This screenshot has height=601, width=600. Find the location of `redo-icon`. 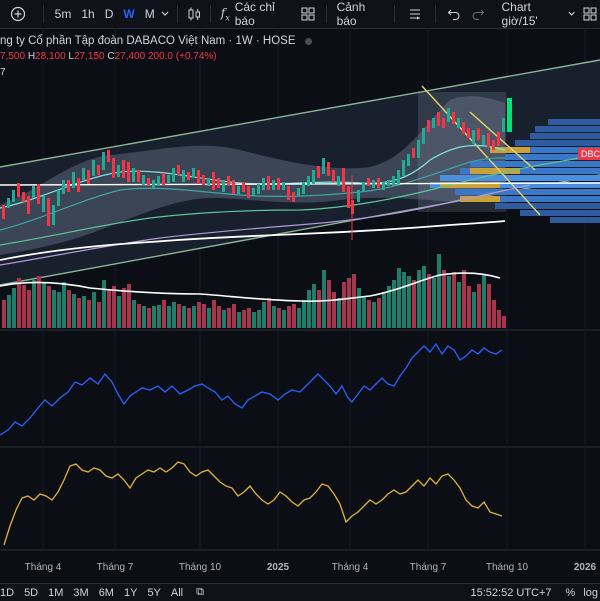

redo-icon is located at coordinates (478, 14).